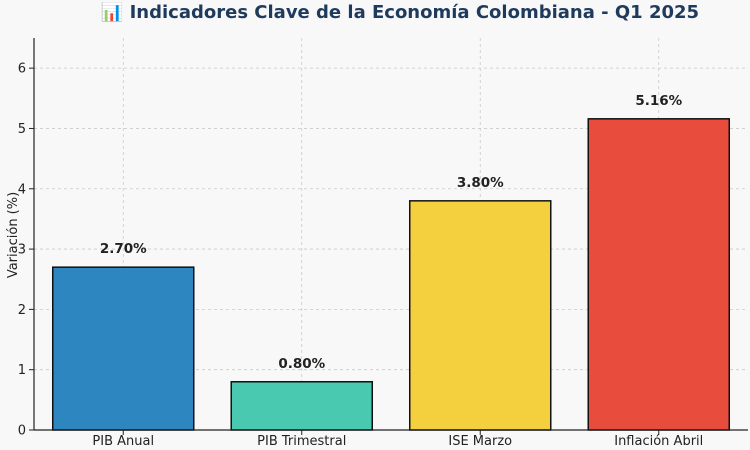  I want to click on x-tick-label: Inflación Abril, so click(658, 441).